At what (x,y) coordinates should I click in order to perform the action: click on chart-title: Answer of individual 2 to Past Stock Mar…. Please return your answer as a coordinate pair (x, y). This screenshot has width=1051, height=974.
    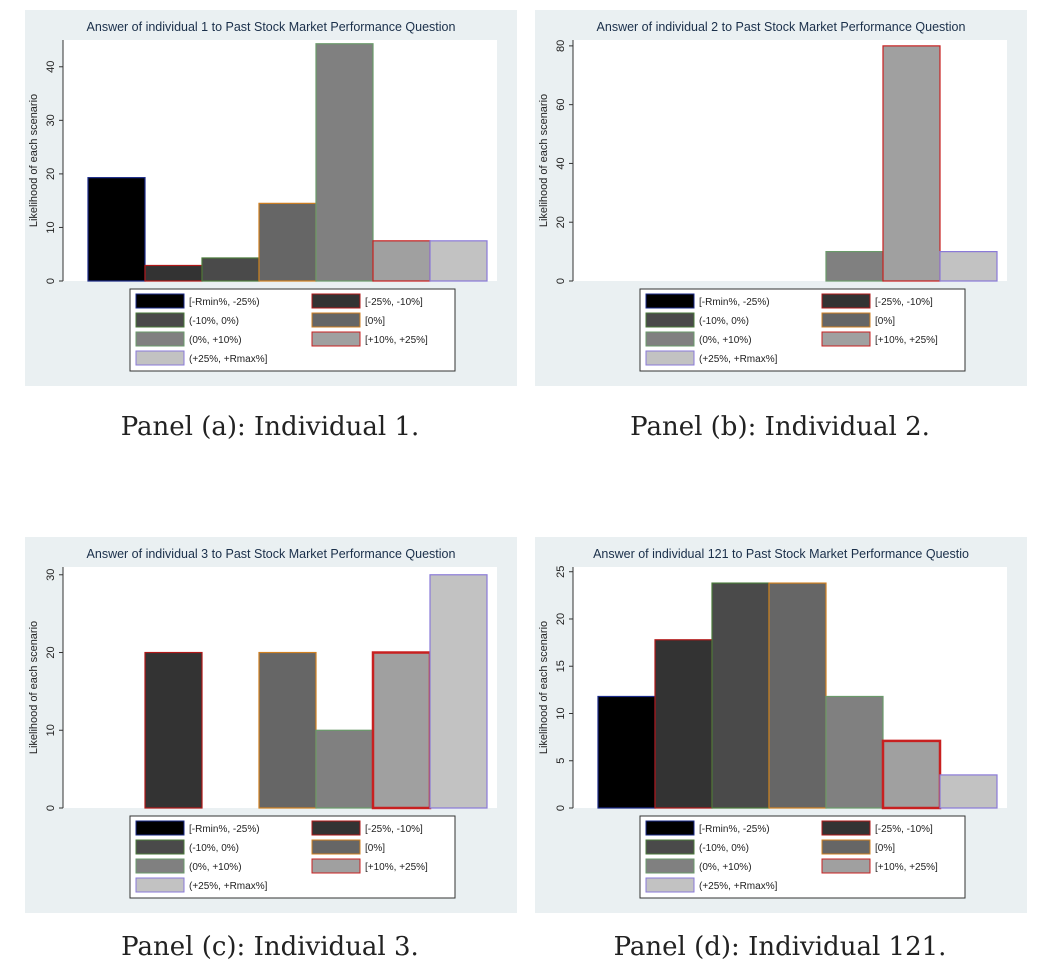
    Looking at the image, I should click on (781, 27).